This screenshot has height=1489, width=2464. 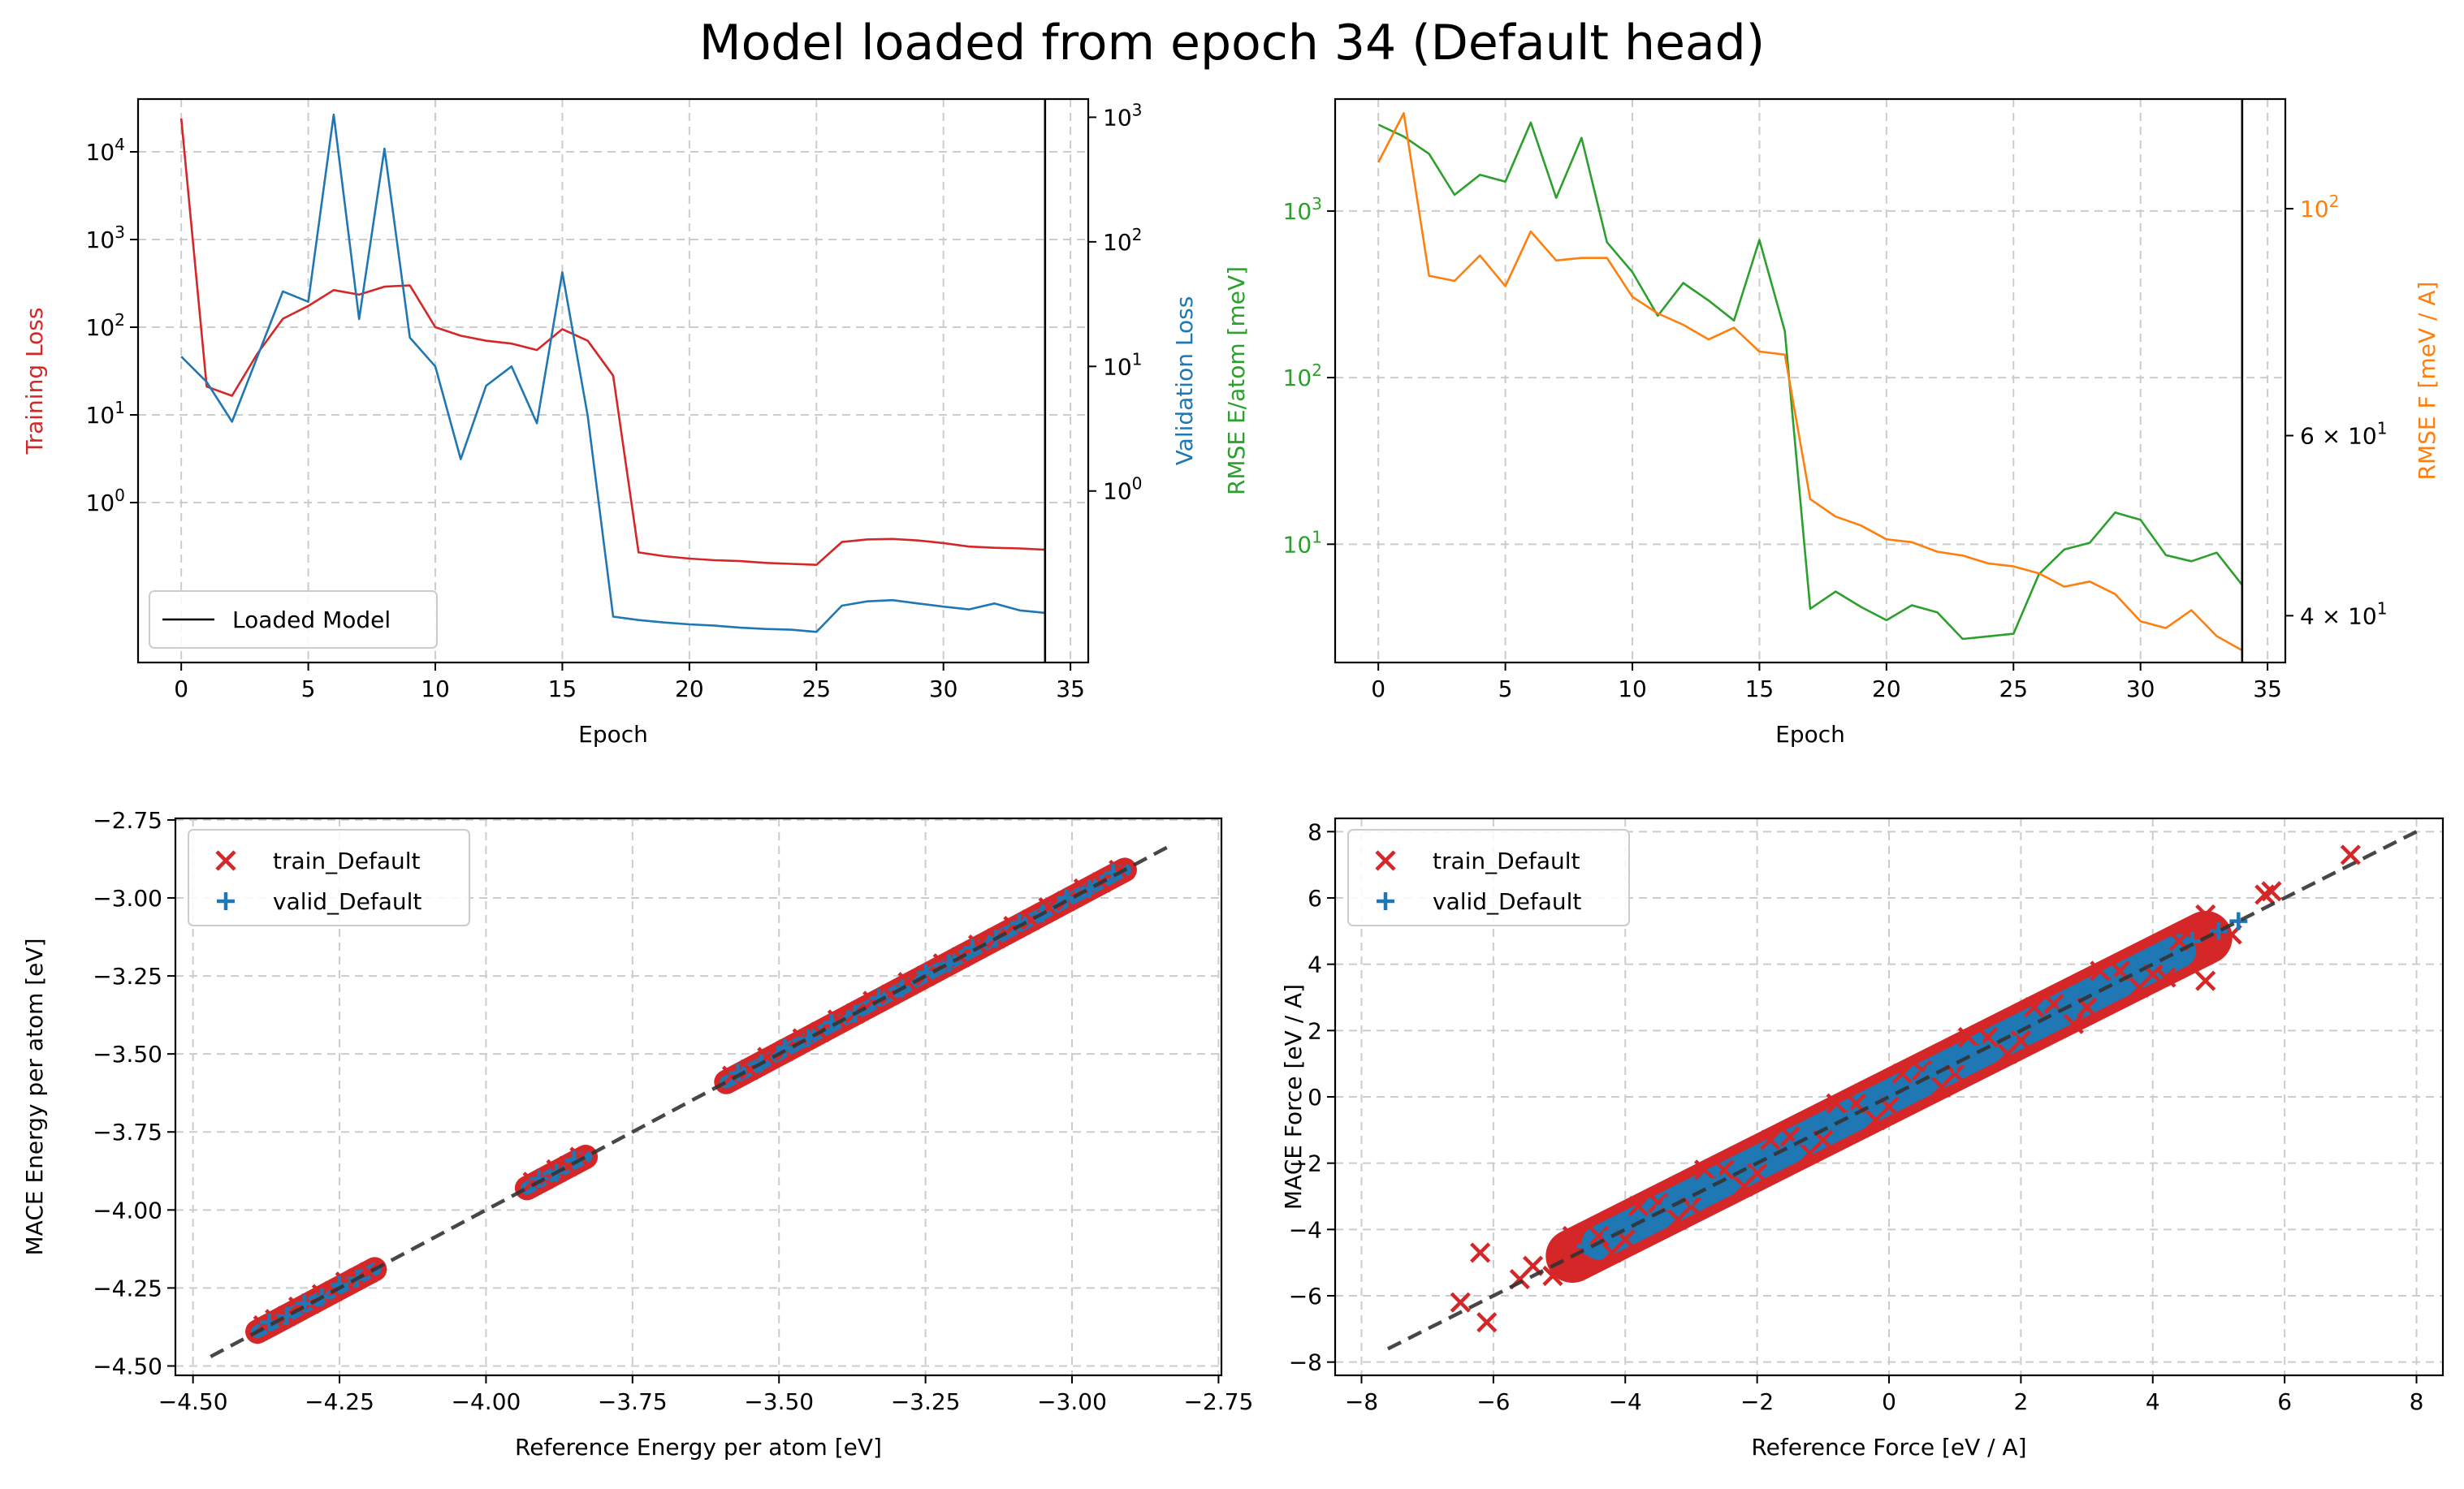 I want to click on x-tick-label: −3.50, so click(x=779, y=1401).